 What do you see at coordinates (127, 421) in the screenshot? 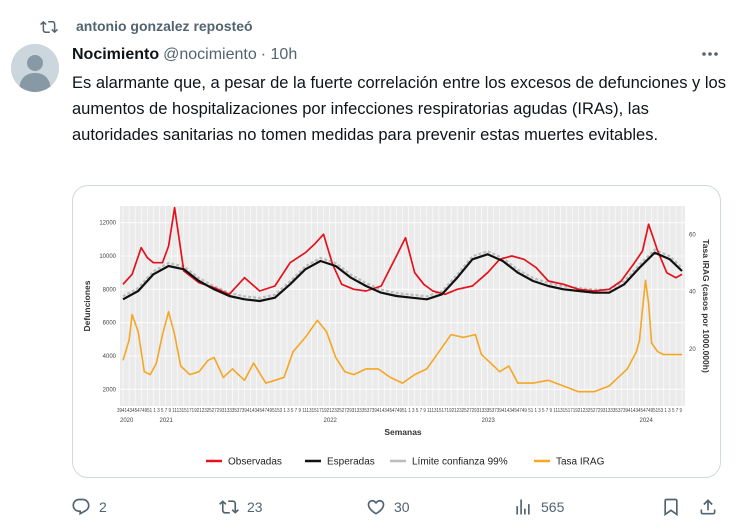
I see `x-year-label: 2020` at bounding box center [127, 421].